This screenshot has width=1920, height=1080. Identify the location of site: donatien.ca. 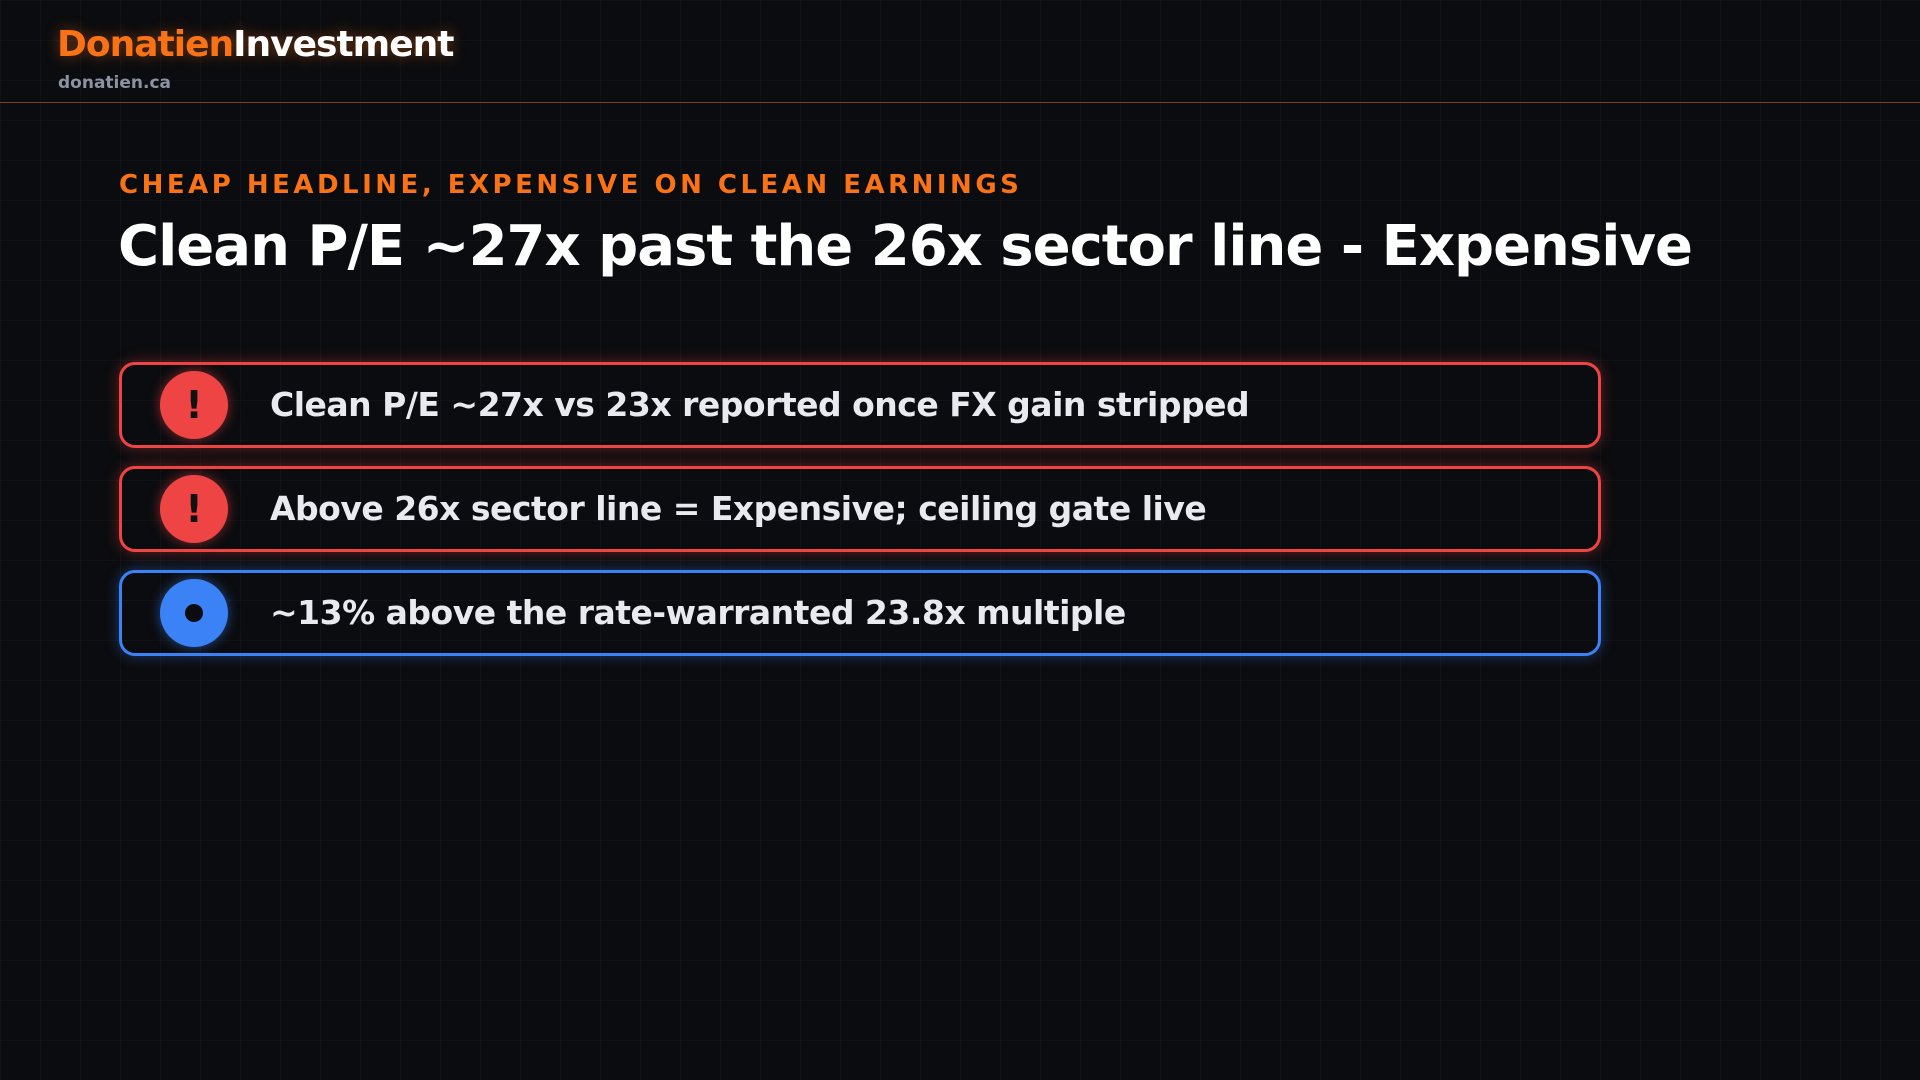
(115, 83).